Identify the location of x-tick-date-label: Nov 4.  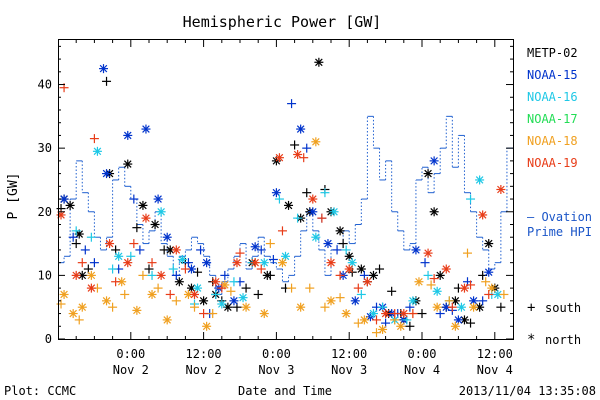
(495, 370).